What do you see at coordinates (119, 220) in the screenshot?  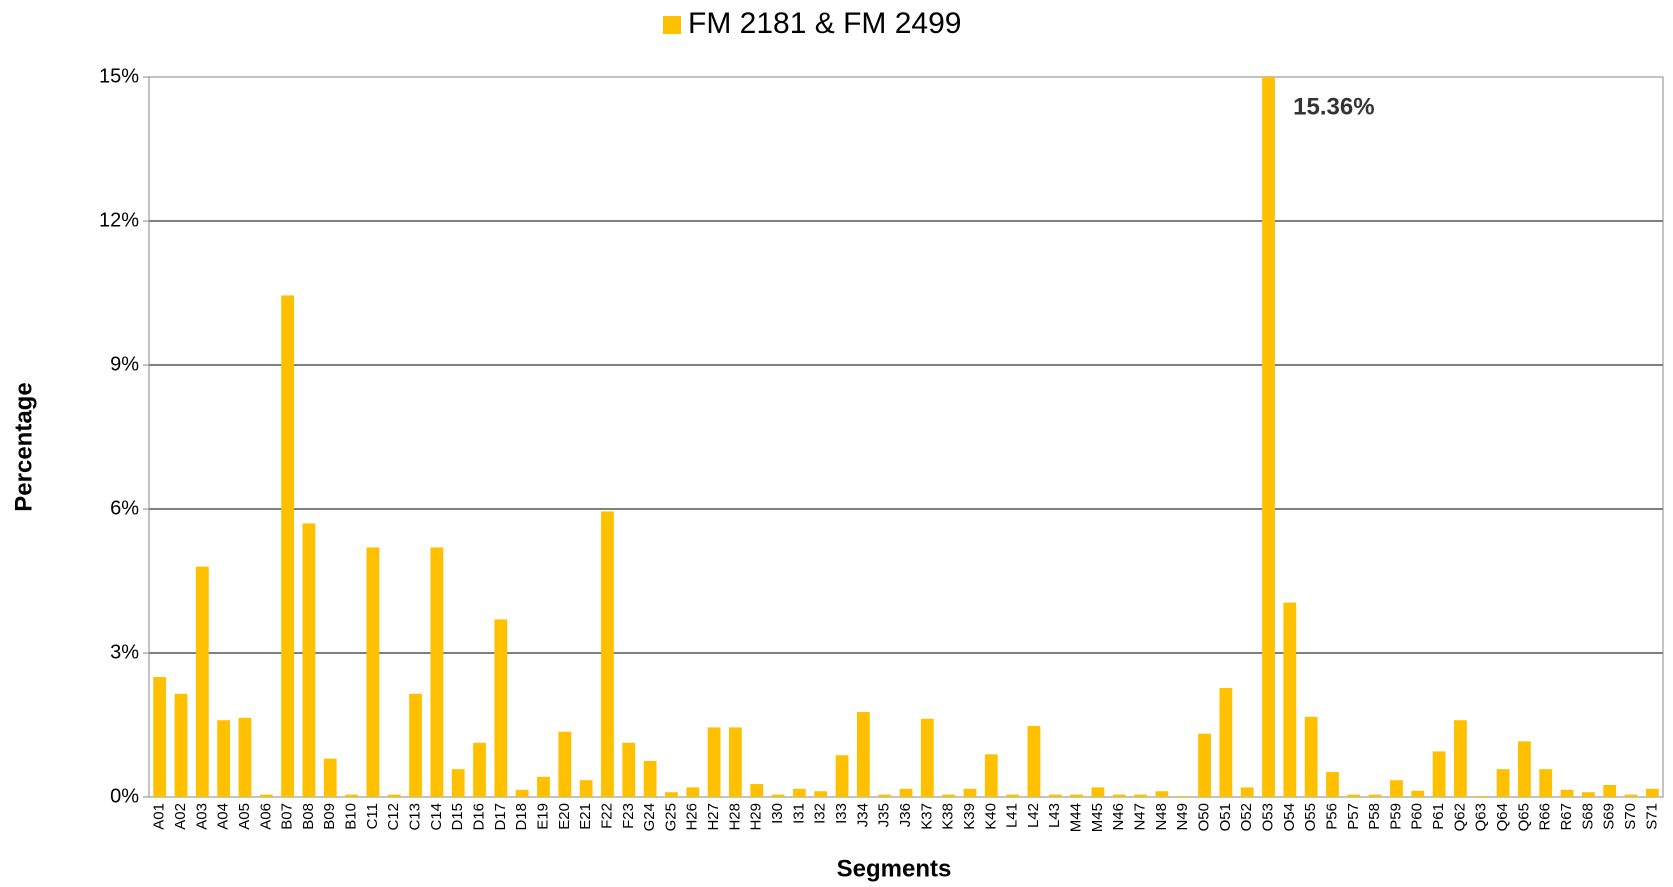 I see `y-tick-label: 12%` at bounding box center [119, 220].